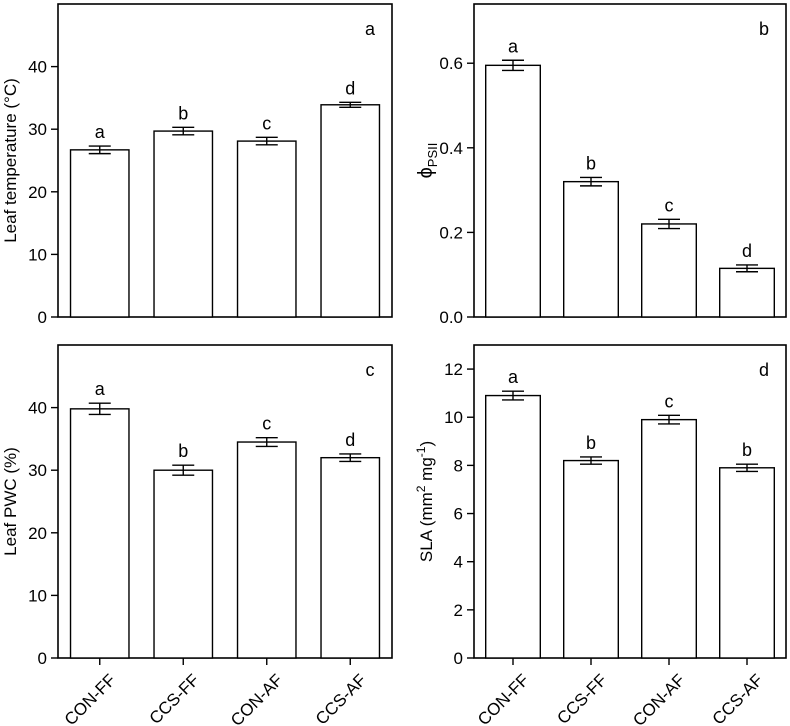 The width and height of the screenshot is (790, 726). Describe the element at coordinates (451, 63) in the screenshot. I see `y-tick-label: 0.6` at that location.